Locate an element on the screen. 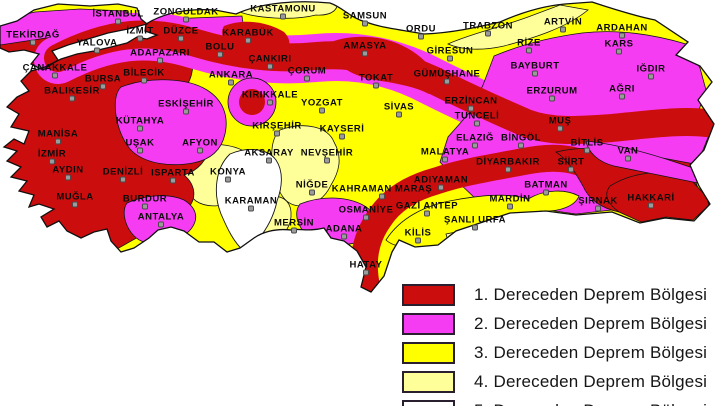 The width and height of the screenshot is (720, 406). city-label: MANİSA is located at coordinates (58, 134).